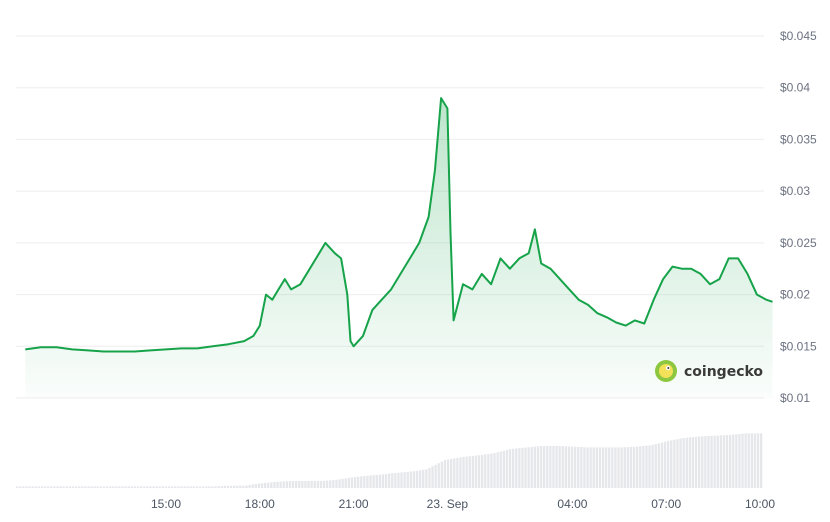  I want to click on x-tick-label: 10:00, so click(760, 504).